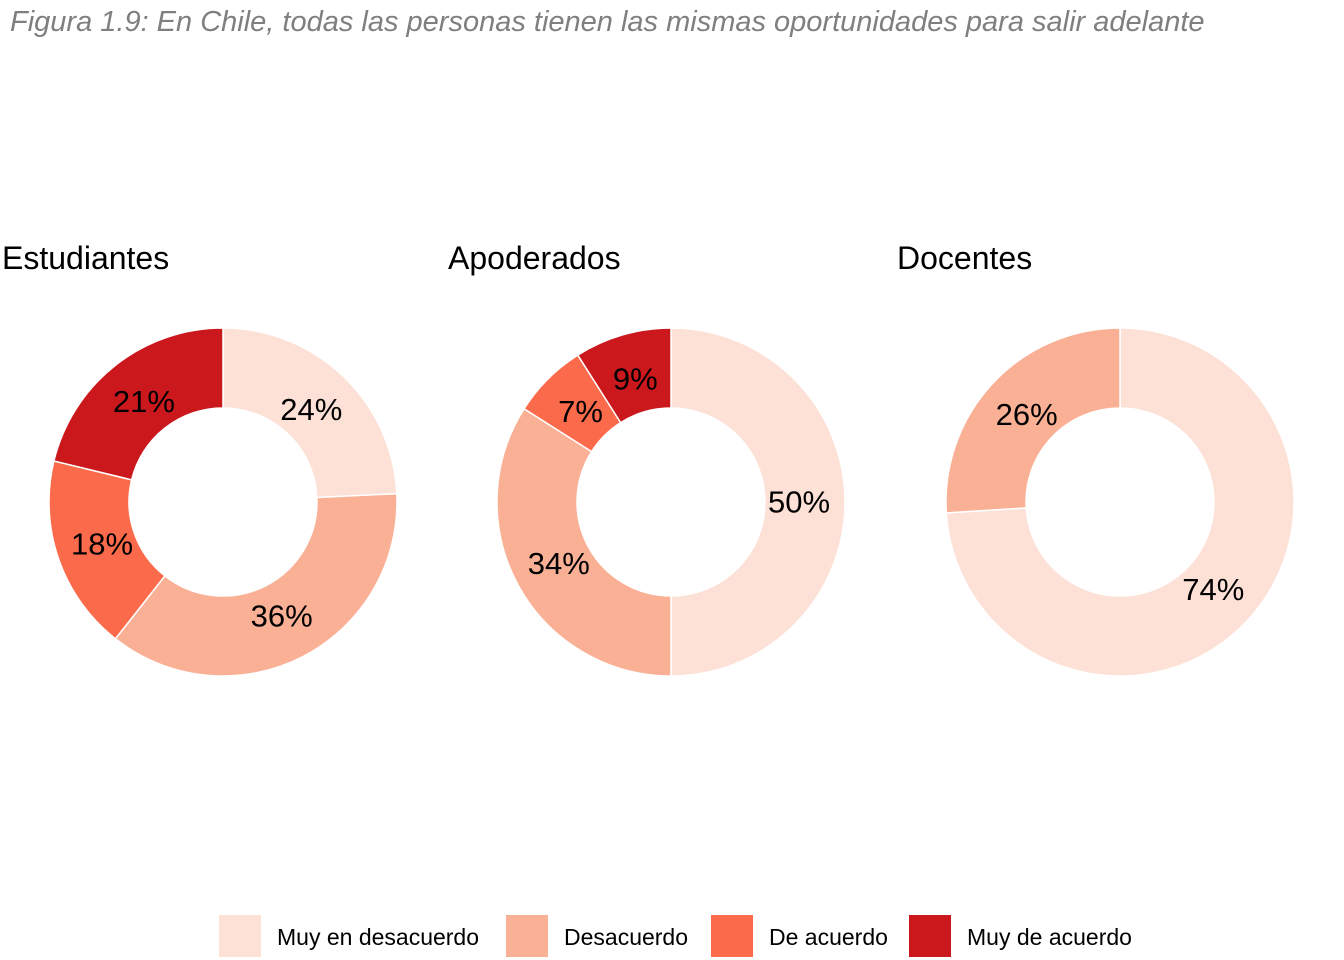 The image size is (1344, 960). Describe the element at coordinates (626, 937) in the screenshot. I see `legend-label: Desacuerdo` at that location.